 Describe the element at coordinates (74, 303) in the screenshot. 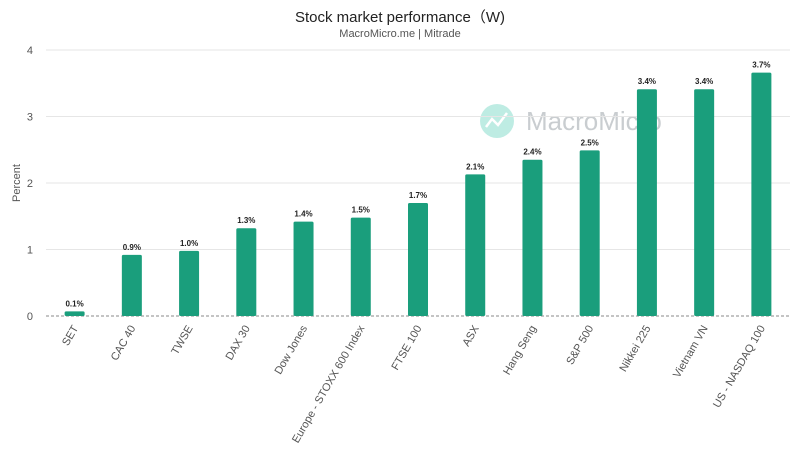

I see `data-label: 0.1%` at that location.